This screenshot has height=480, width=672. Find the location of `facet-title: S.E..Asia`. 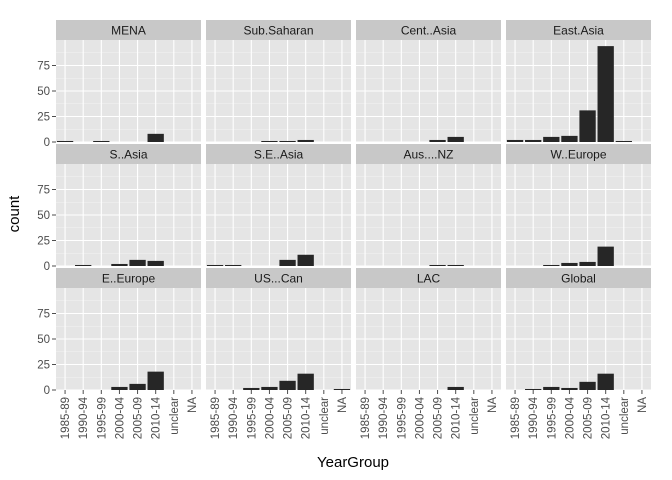

facet-title: S.E..Asia is located at coordinates (279, 155).